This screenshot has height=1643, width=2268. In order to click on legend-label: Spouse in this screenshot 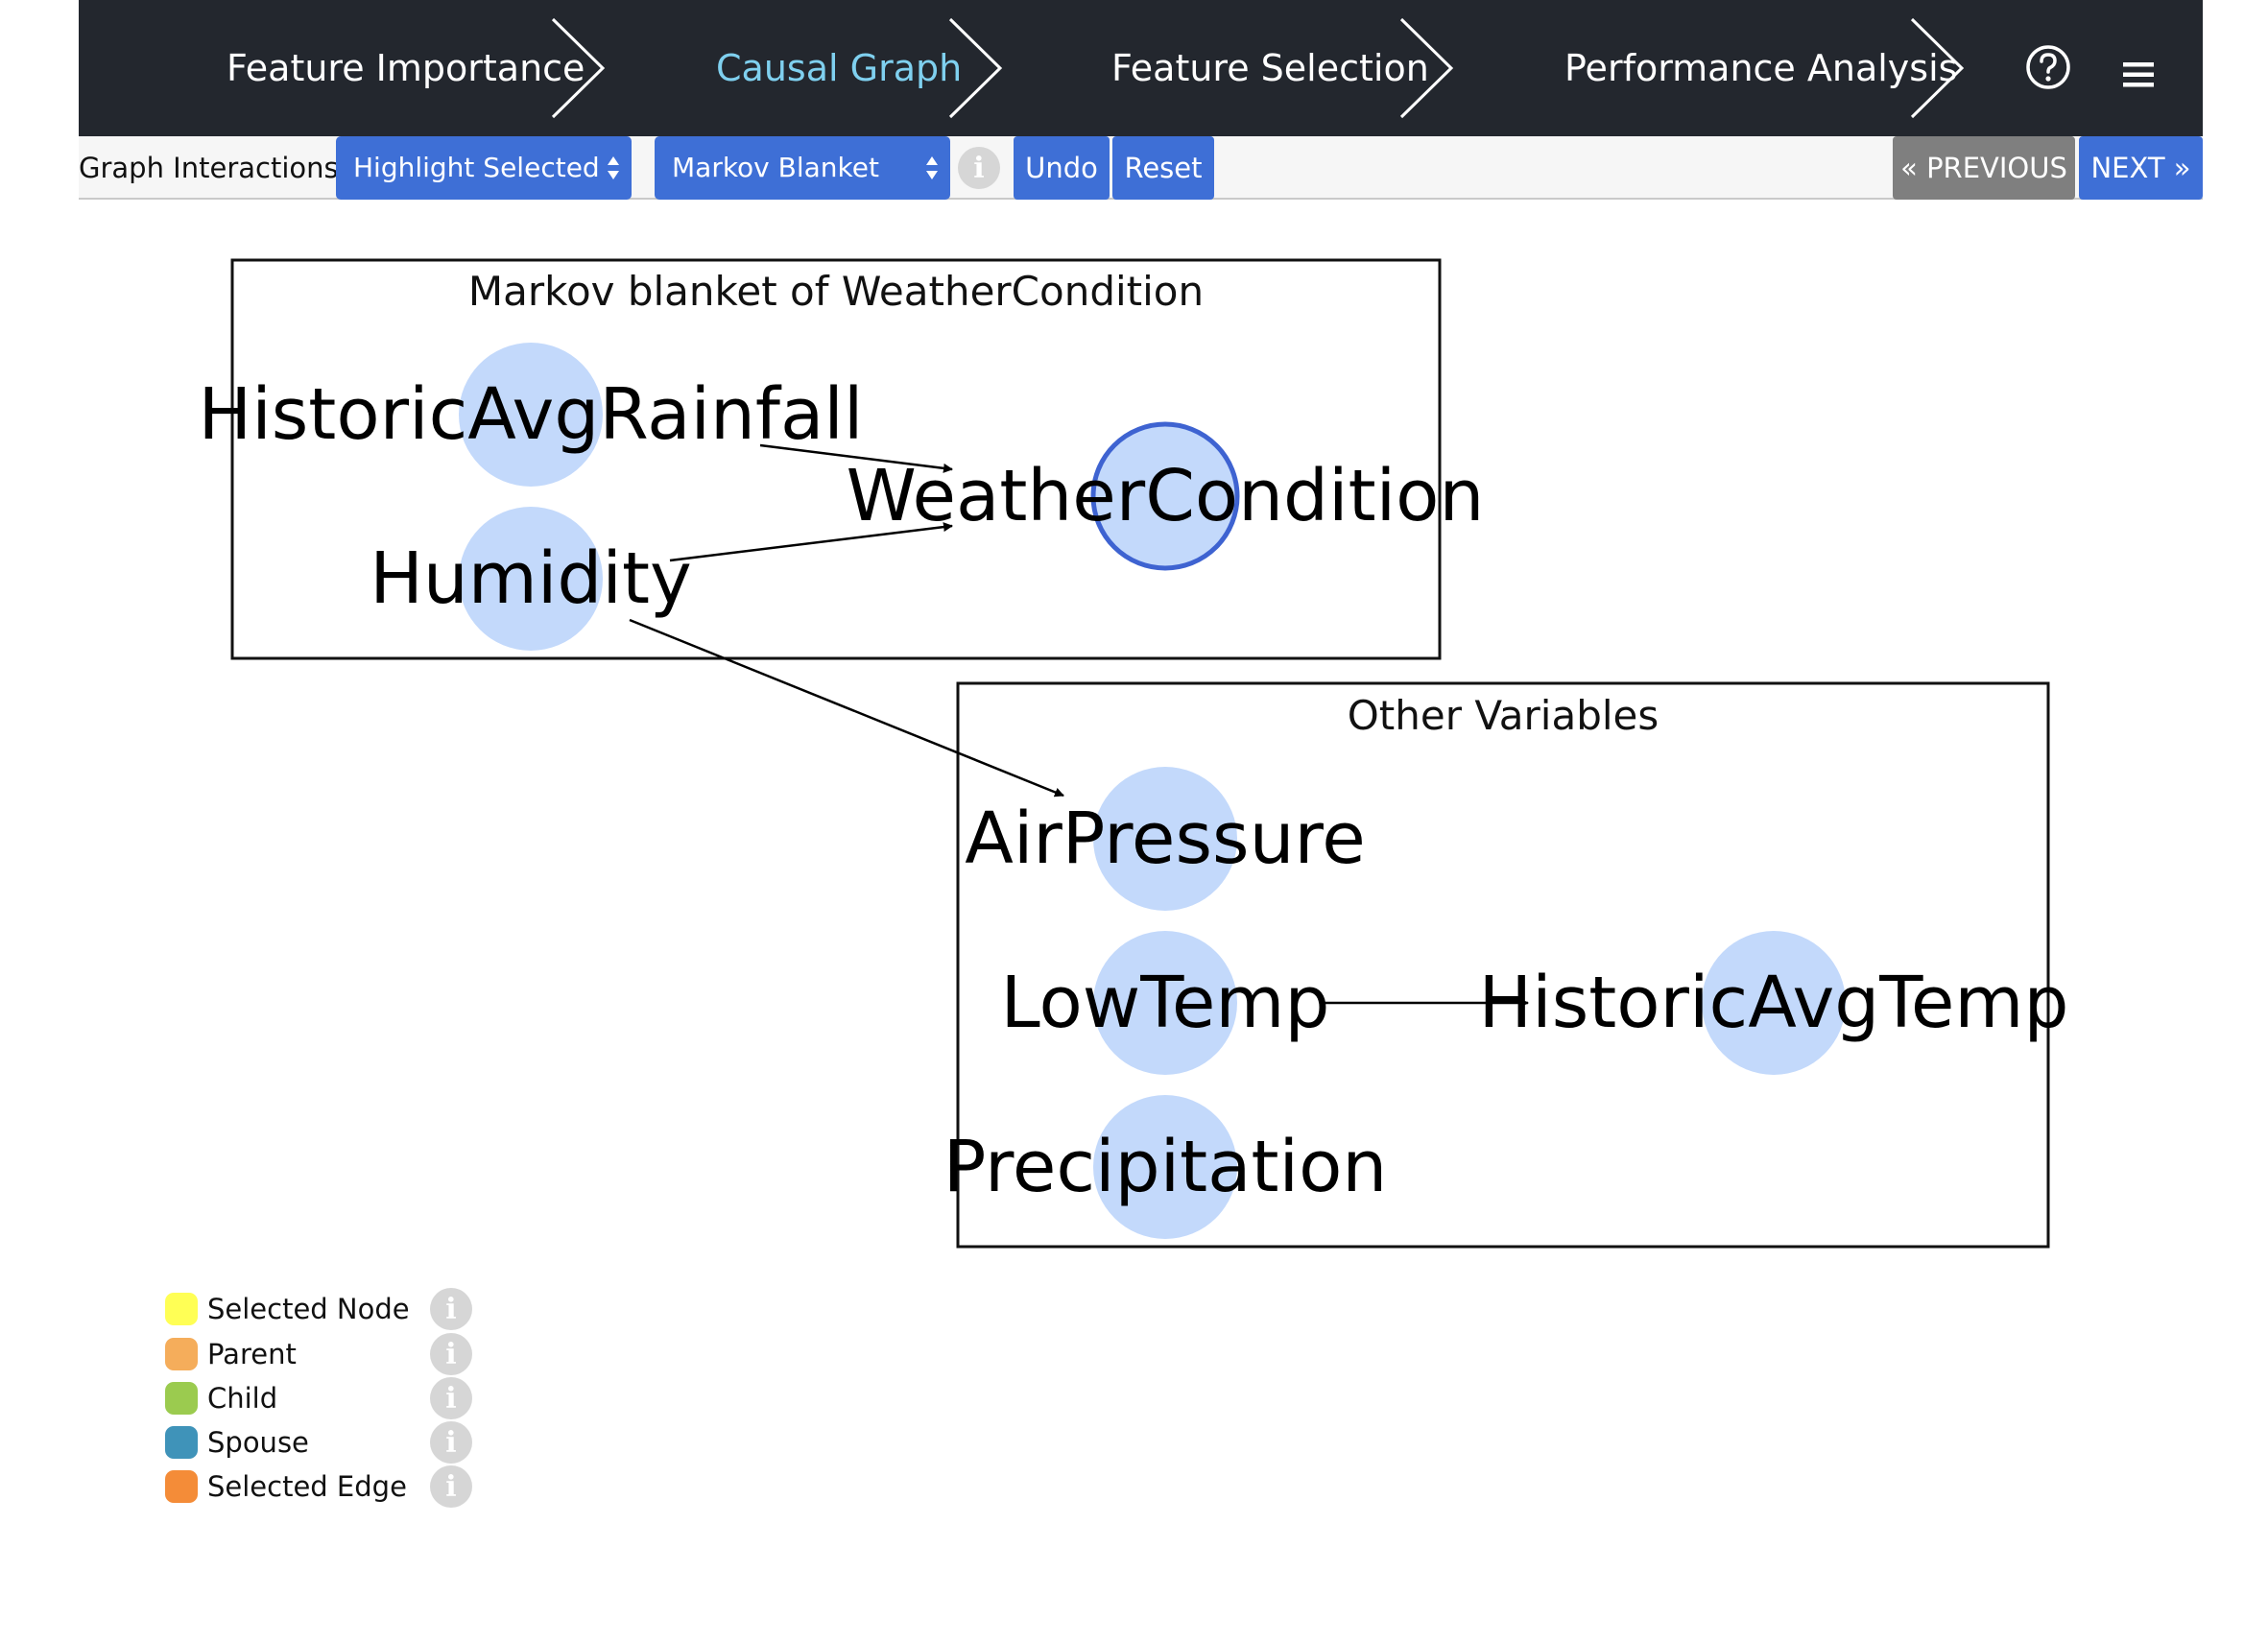, I will do `click(258, 1442)`.